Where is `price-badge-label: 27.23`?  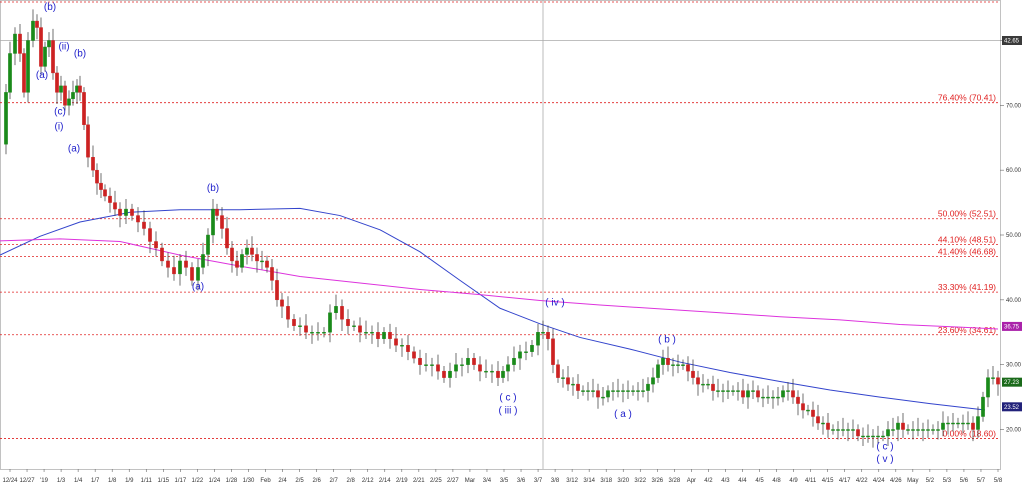 price-badge-label: 27.23 is located at coordinates (1012, 383).